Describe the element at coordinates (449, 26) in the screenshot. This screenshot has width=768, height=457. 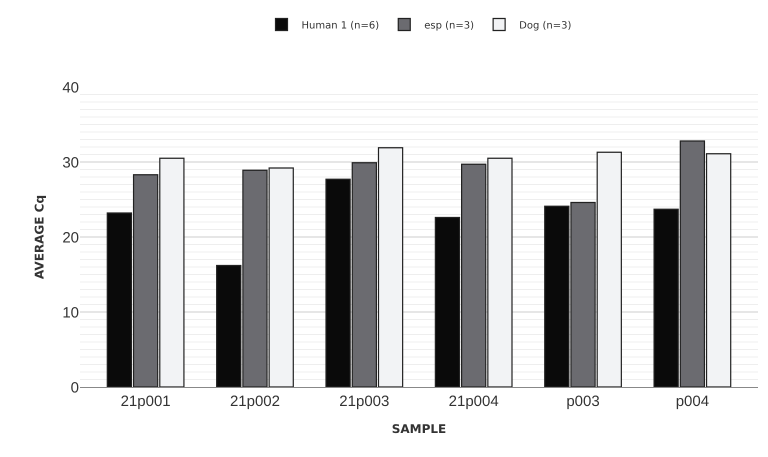
I see `legend-label: esp (n=3)` at that location.